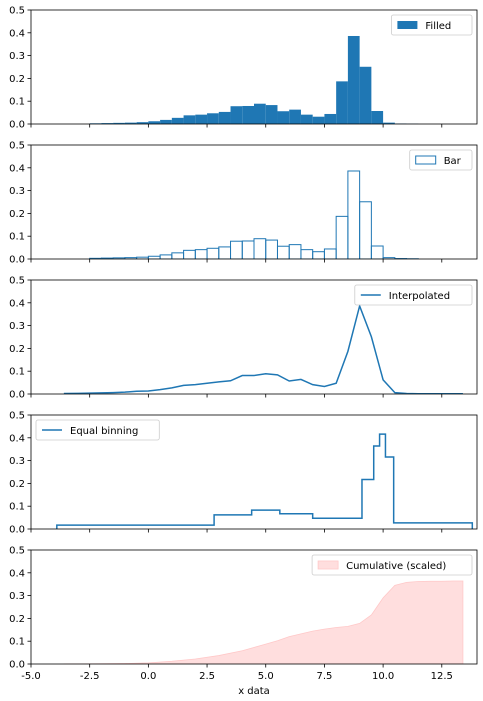 Image resolution: width=483 pixels, height=701 pixels. Describe the element at coordinates (254, 691) in the screenshot. I see `x-axis-title: x data` at that location.